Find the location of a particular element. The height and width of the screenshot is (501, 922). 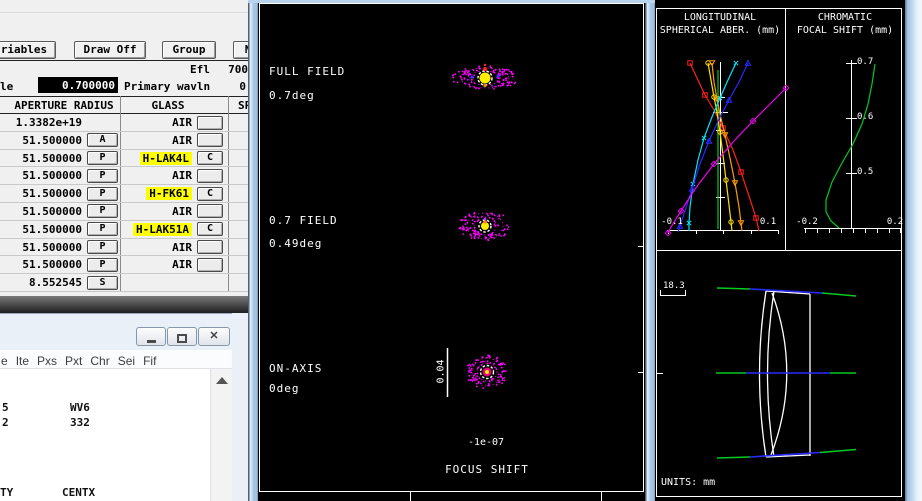

efl-value: 700 is located at coordinates (238, 69).